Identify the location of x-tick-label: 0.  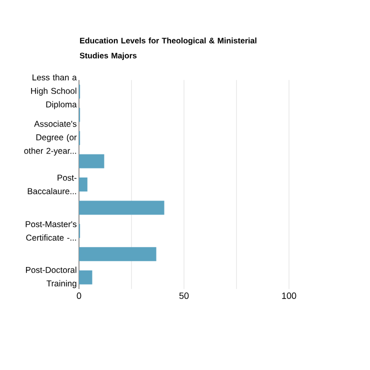
(79, 295).